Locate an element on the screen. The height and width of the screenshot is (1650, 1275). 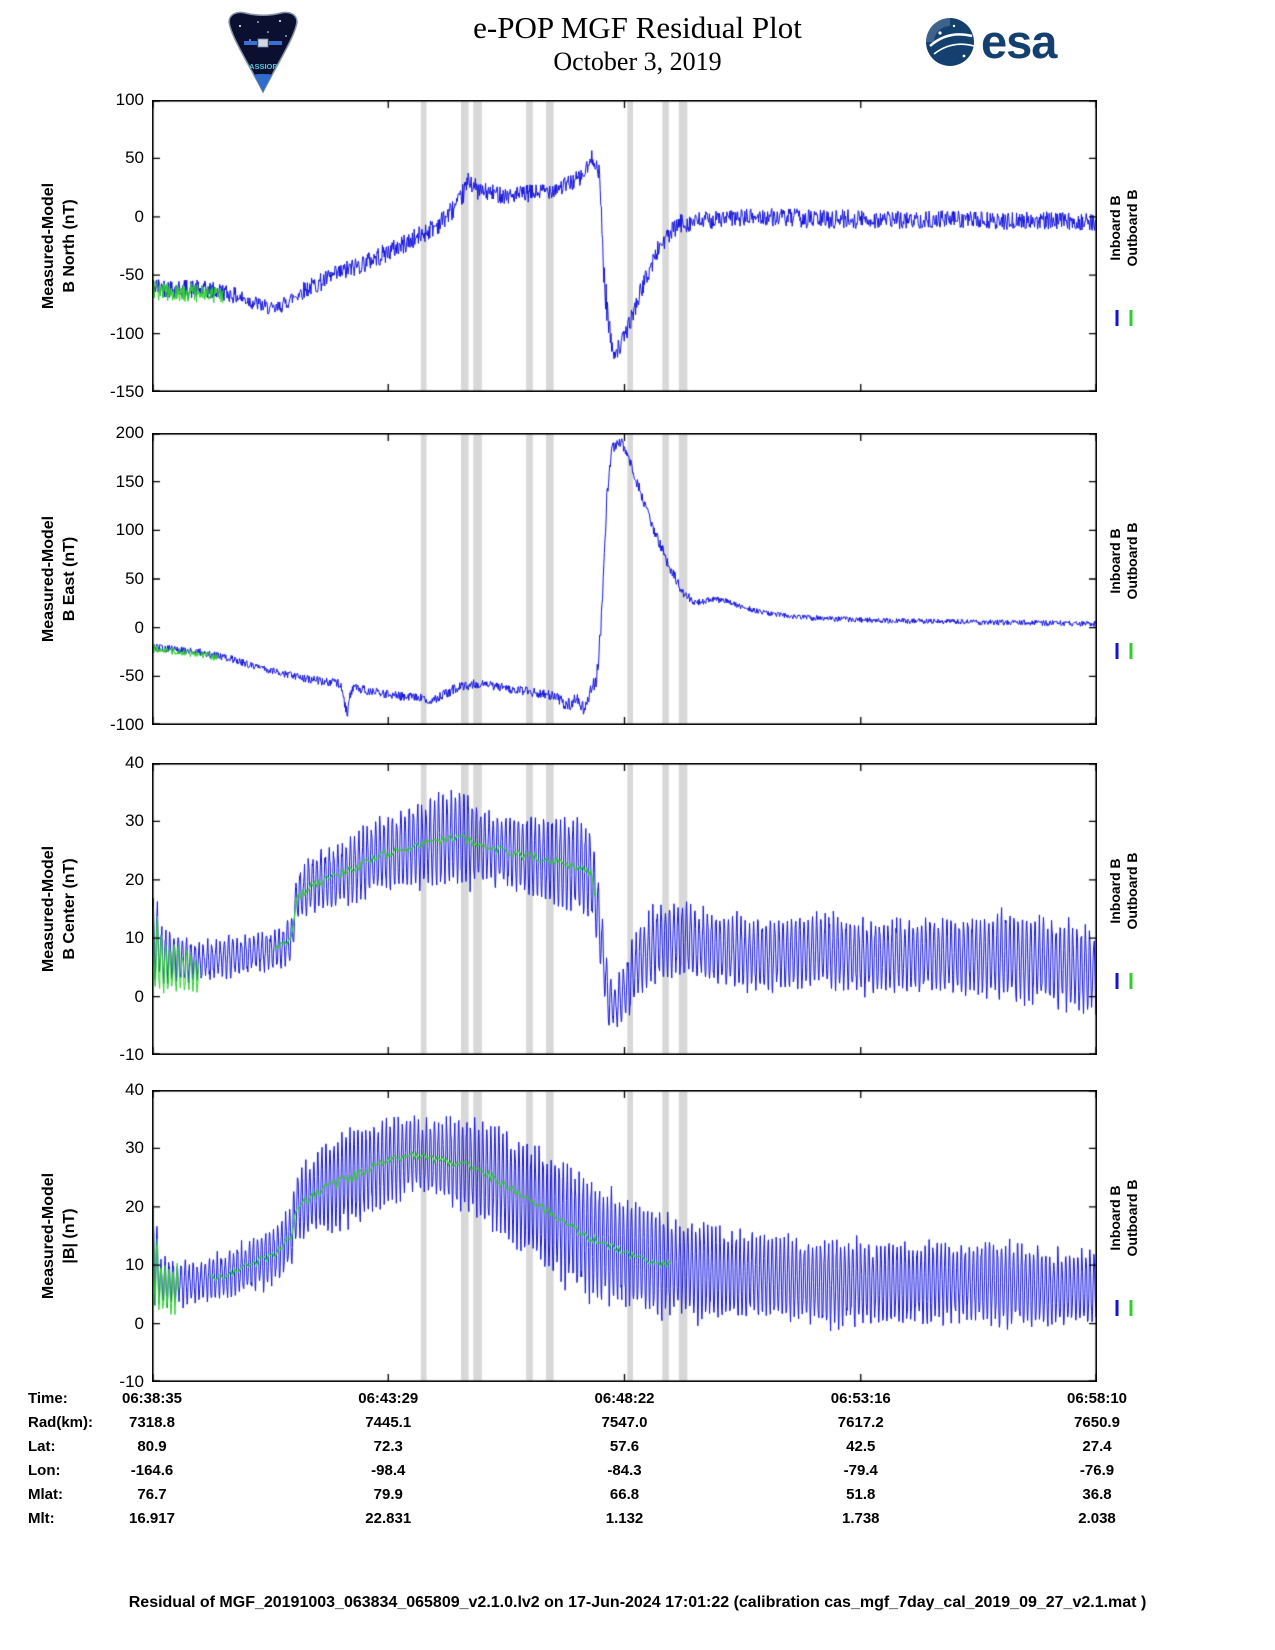
y-tick-labels: 100 50 0 -50 -100 -150 is located at coordinates (115, 245).